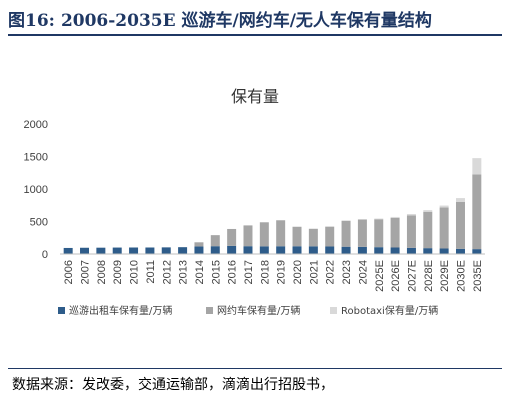  I want to click on x-tick-label: 2012, so click(167, 272).